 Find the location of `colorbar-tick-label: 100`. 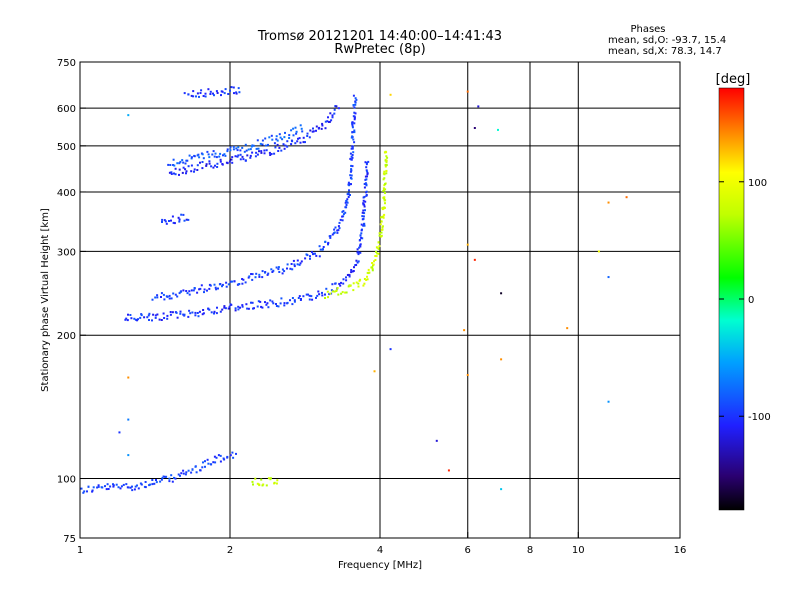

colorbar-tick-label: 100 is located at coordinates (757, 183).